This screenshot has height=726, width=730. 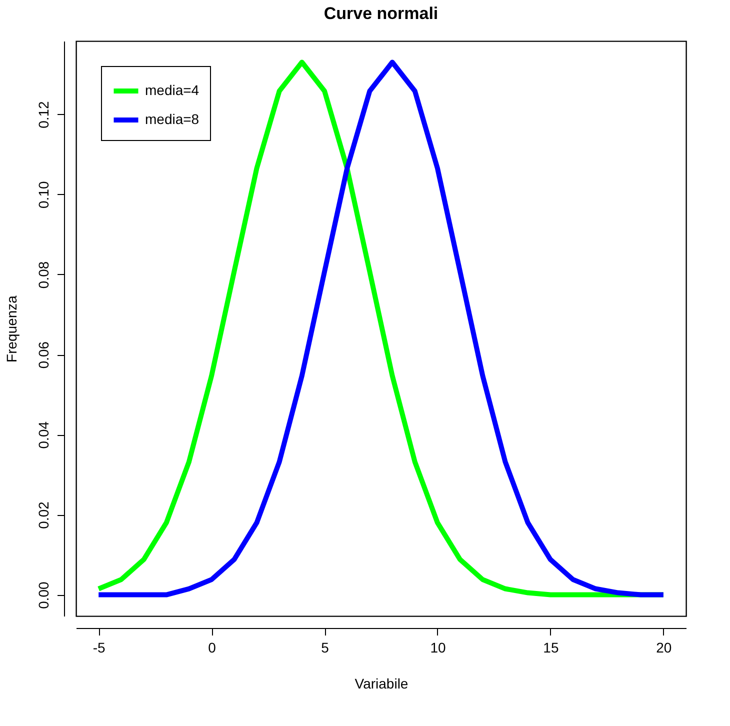 What do you see at coordinates (99, 648) in the screenshot?
I see `x-tick-label: -5` at bounding box center [99, 648].